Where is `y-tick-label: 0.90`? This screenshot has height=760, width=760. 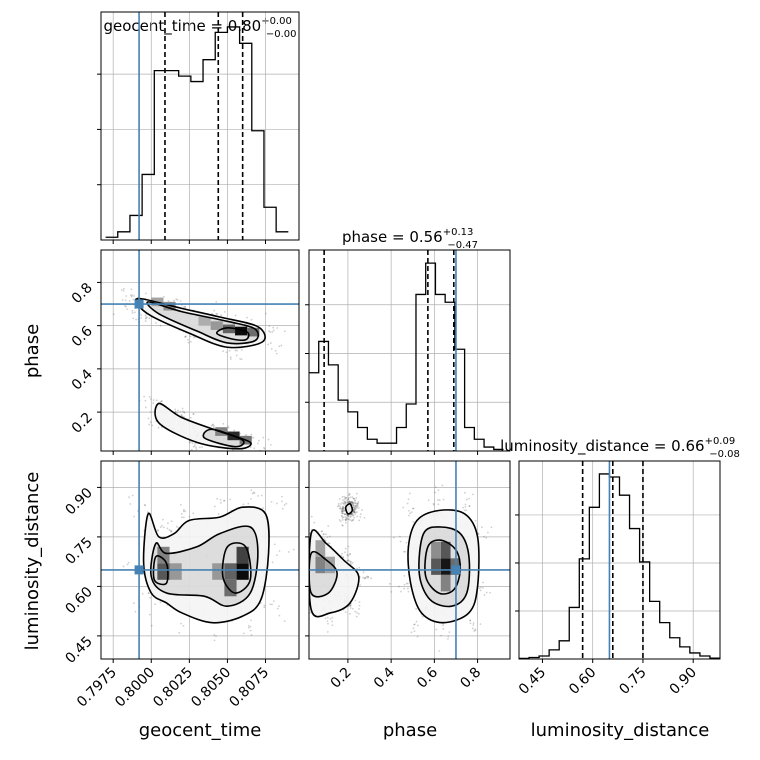
y-tick-label: 0.90 is located at coordinates (78, 501).